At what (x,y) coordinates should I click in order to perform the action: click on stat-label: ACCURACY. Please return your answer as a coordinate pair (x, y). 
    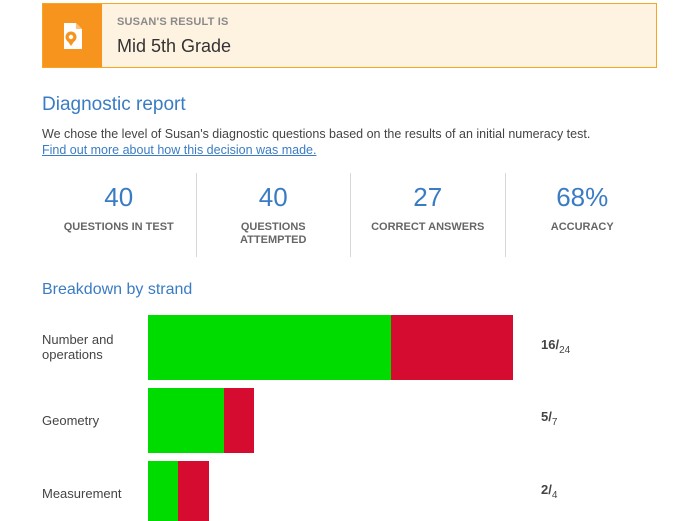
    Looking at the image, I should click on (582, 227).